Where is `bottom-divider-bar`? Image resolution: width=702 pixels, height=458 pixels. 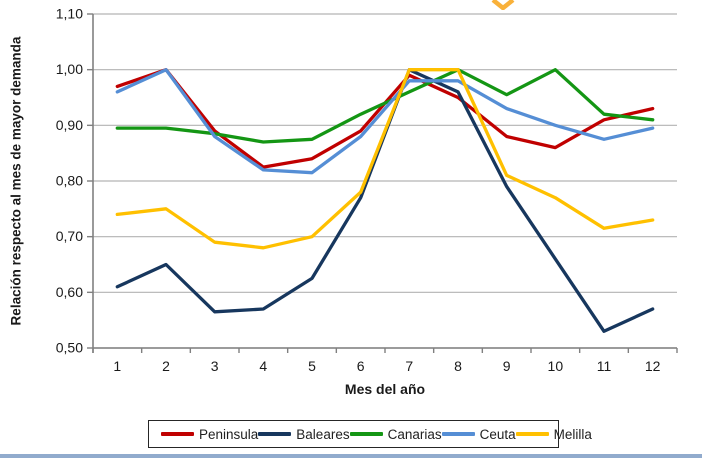
bottom-divider-bar is located at coordinates (351, 456).